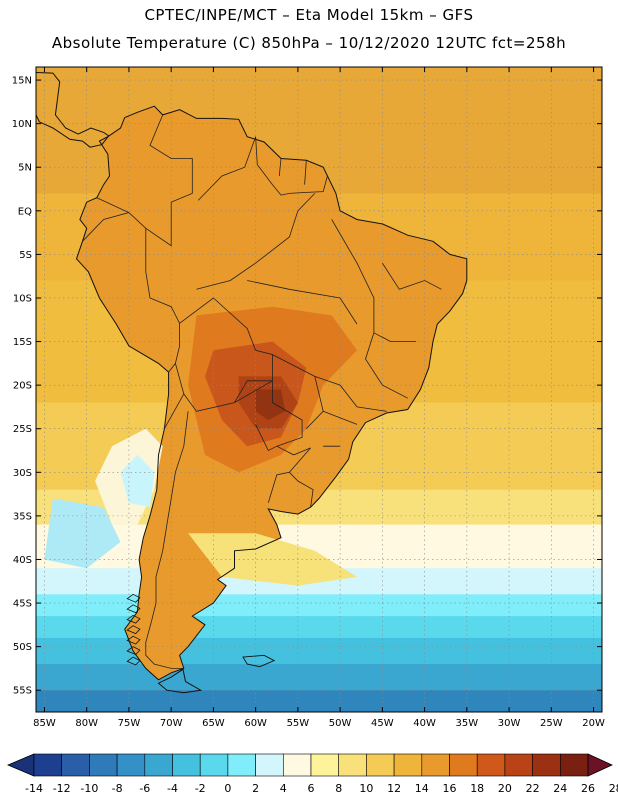 The width and height of the screenshot is (618, 800). What do you see at coordinates (533, 788) in the screenshot?
I see `colorbar-label: 22` at bounding box center [533, 788].